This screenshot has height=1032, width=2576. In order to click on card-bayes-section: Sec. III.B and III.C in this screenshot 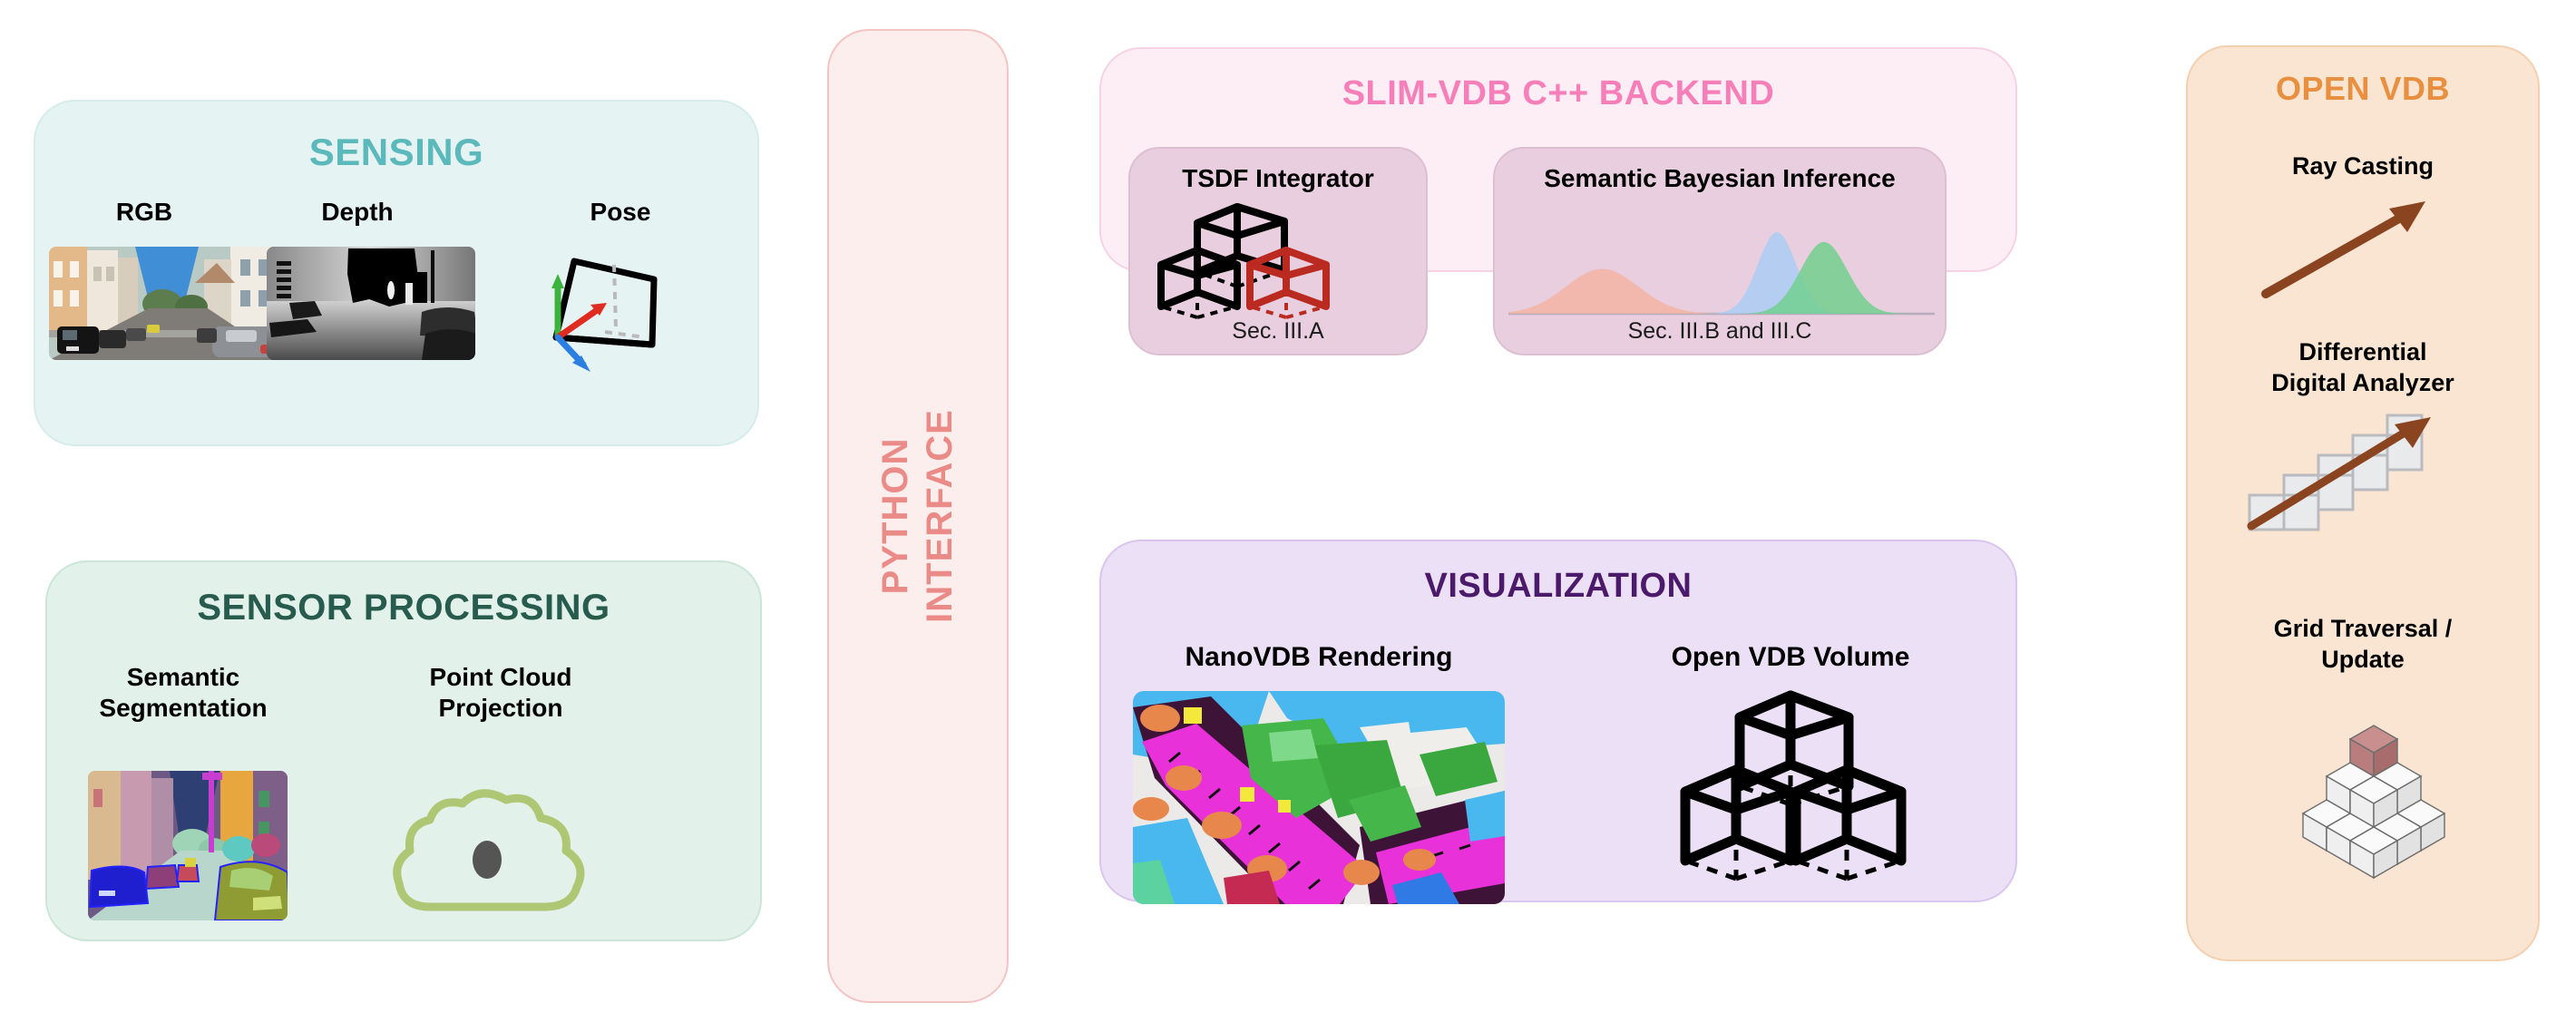, I will do `click(1719, 331)`.